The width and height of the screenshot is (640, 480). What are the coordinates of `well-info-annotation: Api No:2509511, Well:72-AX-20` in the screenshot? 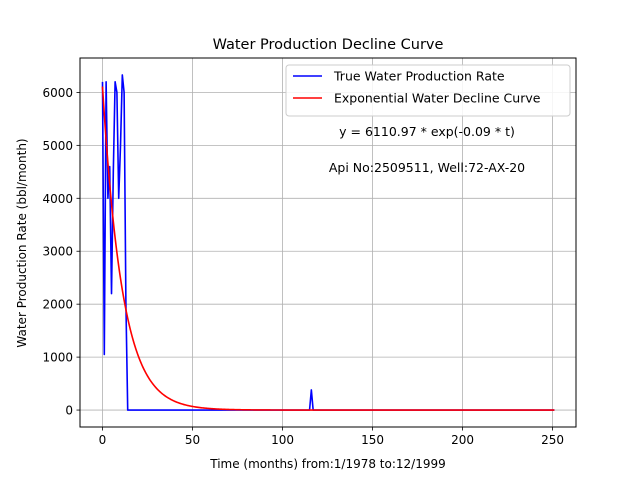 It's located at (427, 167).